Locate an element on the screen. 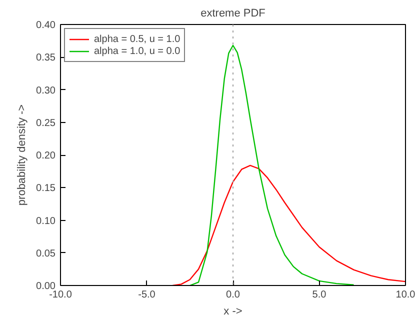  x-tick-label: -10.0 is located at coordinates (60, 295).